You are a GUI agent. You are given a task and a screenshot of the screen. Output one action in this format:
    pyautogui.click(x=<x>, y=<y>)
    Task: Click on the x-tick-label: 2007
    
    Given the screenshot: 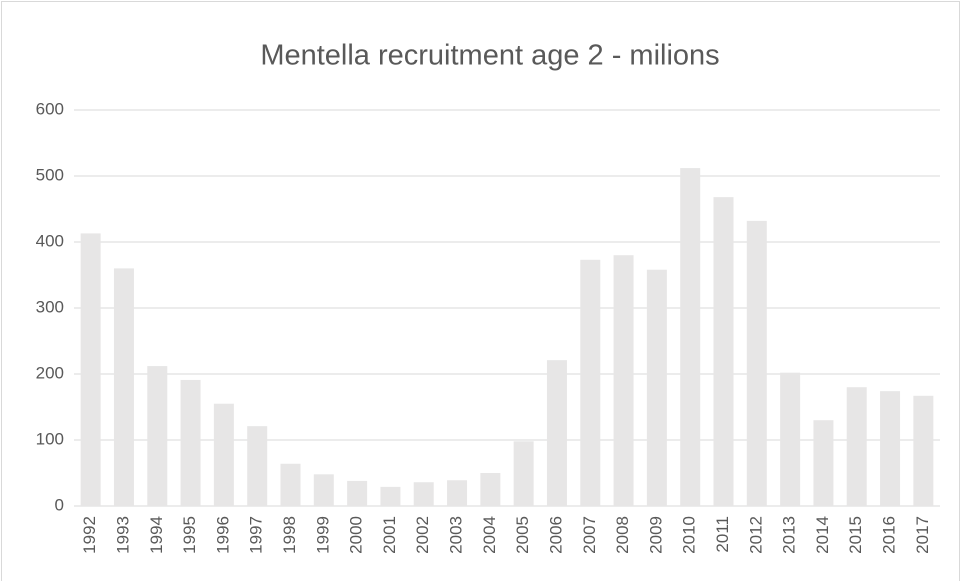 What is the action you would take?
    pyautogui.click(x=589, y=535)
    